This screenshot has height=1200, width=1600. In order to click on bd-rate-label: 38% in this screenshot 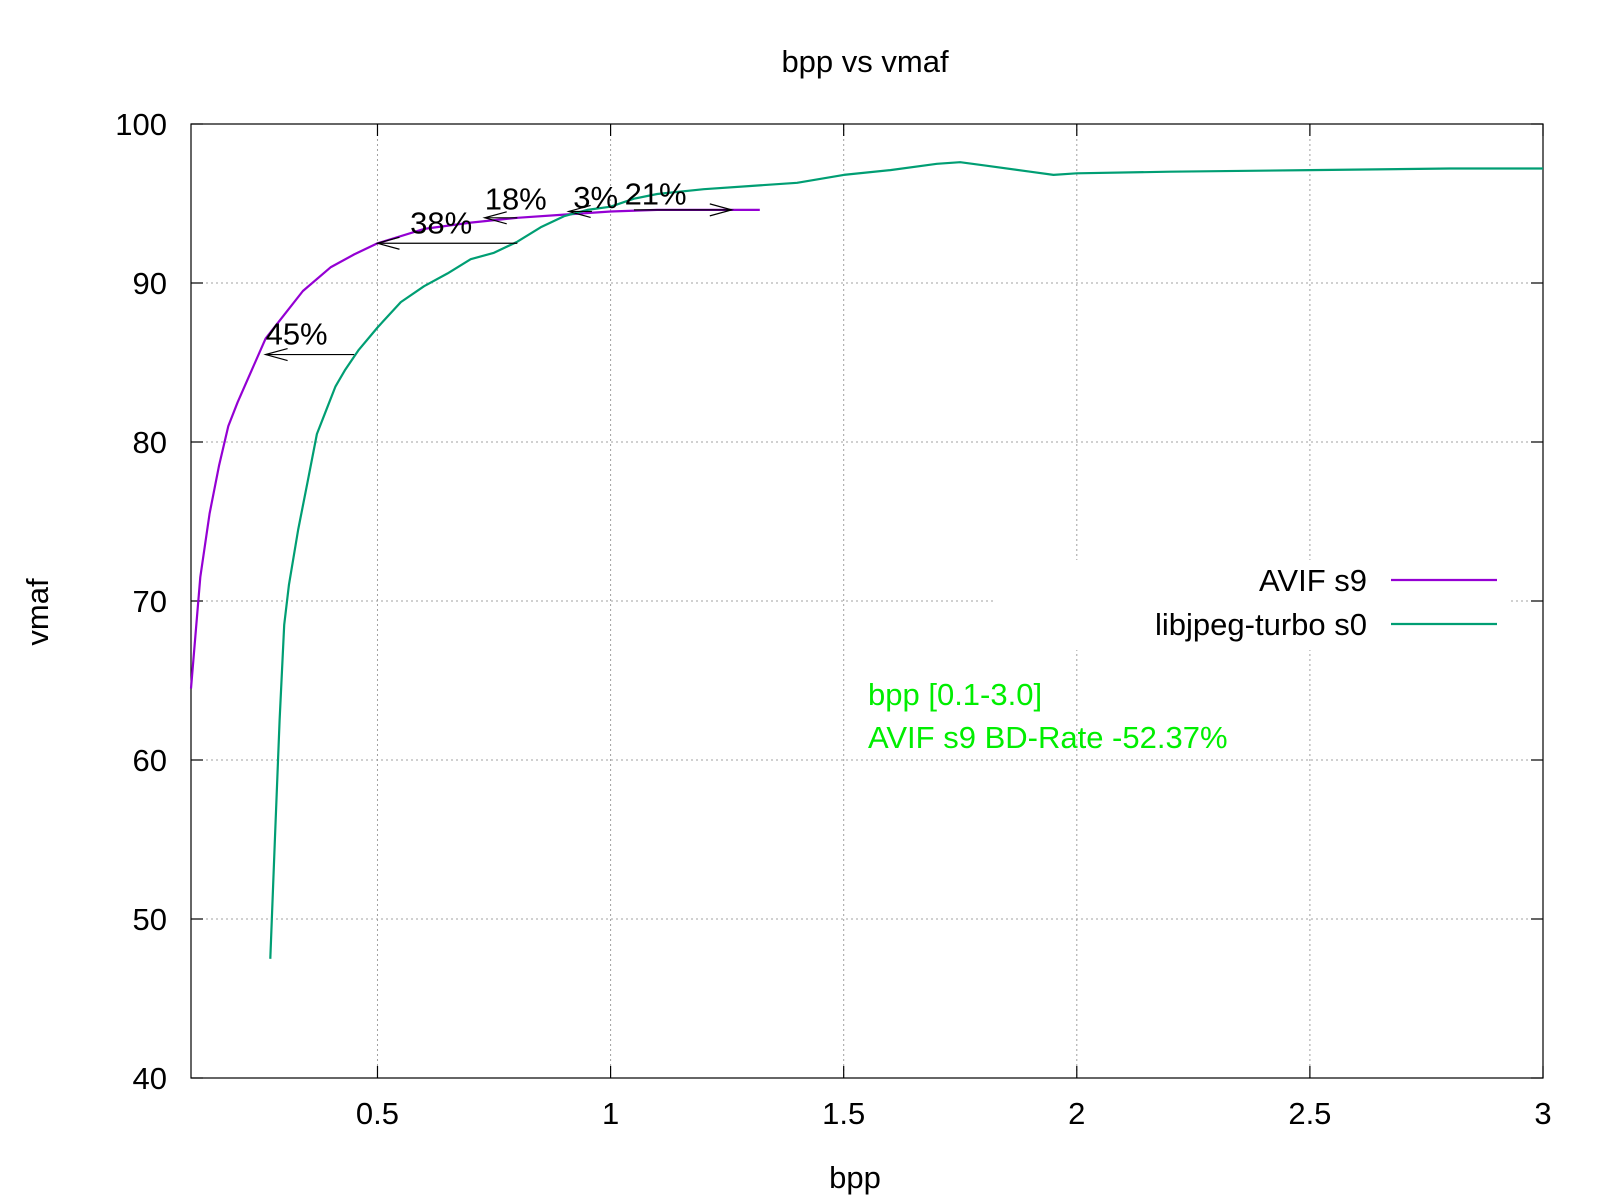, I will do `click(441, 222)`.